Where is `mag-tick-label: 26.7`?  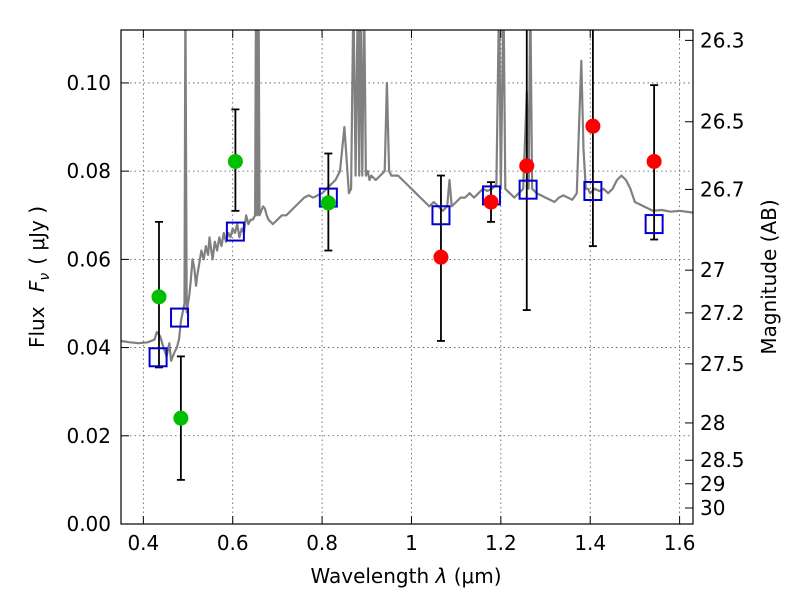
mag-tick-label: 26.7 is located at coordinates (722, 189).